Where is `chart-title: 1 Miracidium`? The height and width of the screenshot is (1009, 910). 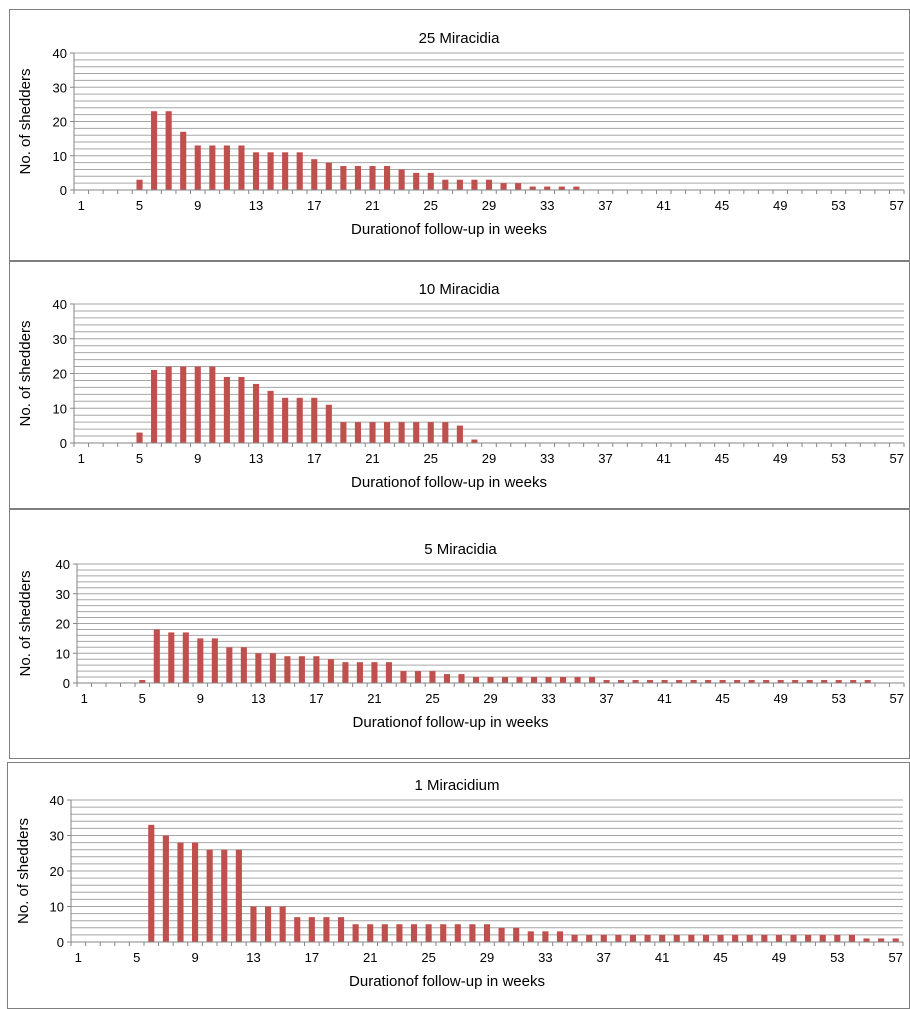
chart-title: 1 Miracidium is located at coordinates (456, 785).